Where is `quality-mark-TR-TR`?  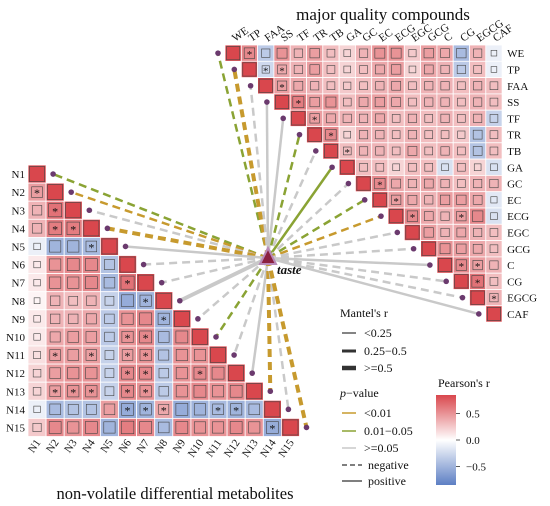 quality-mark-TR-TR is located at coordinates (314, 134).